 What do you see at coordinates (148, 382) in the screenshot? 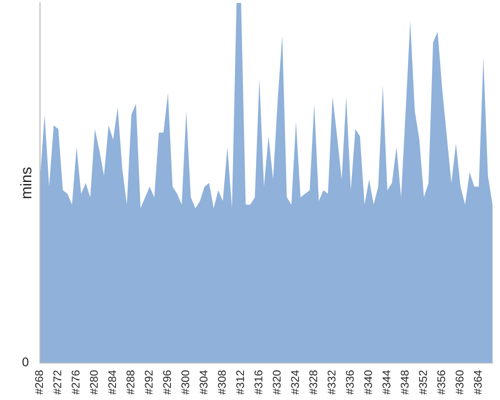
I see `x-tick-label: #292` at bounding box center [148, 382].